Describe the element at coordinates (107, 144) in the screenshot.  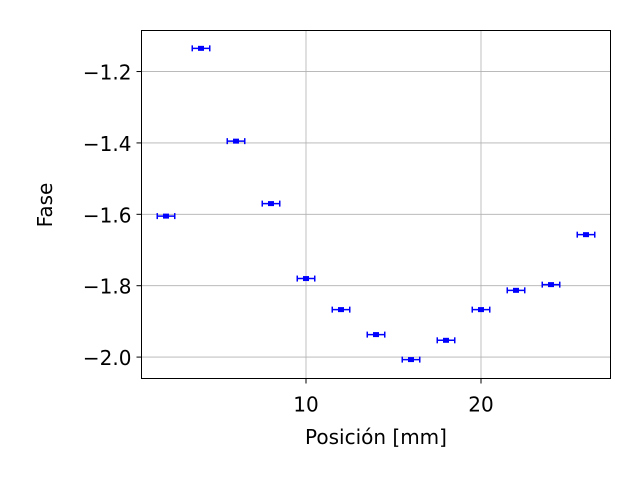
I see `y-tick-label: −1.4` at that location.